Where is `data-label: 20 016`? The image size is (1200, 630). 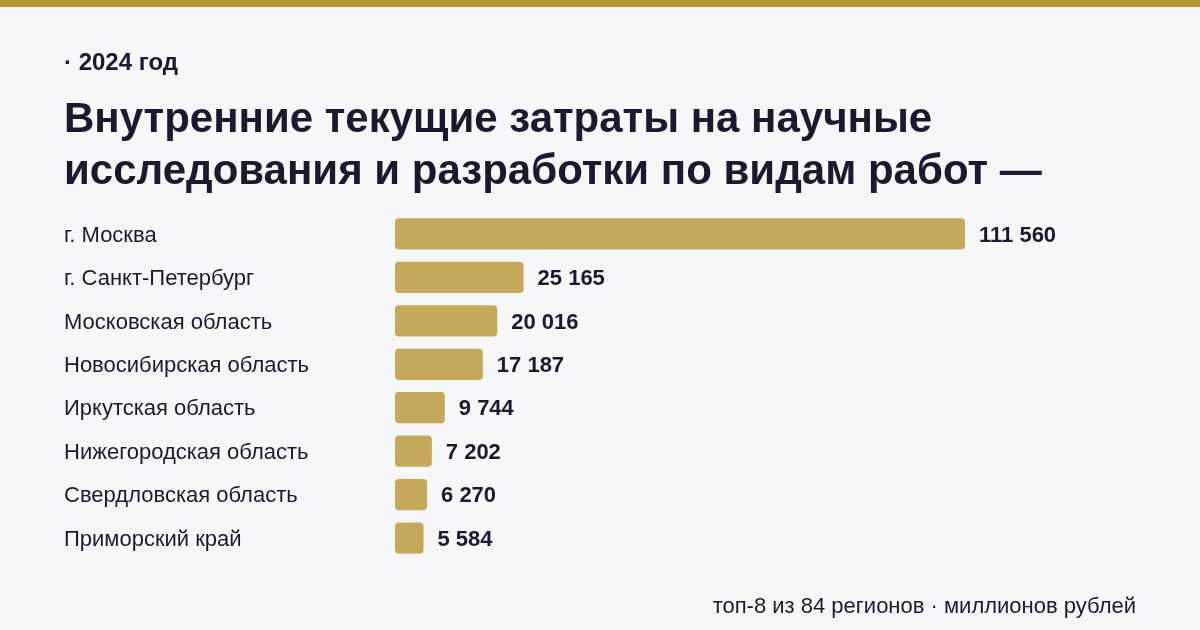 data-label: 20 016 is located at coordinates (545, 321).